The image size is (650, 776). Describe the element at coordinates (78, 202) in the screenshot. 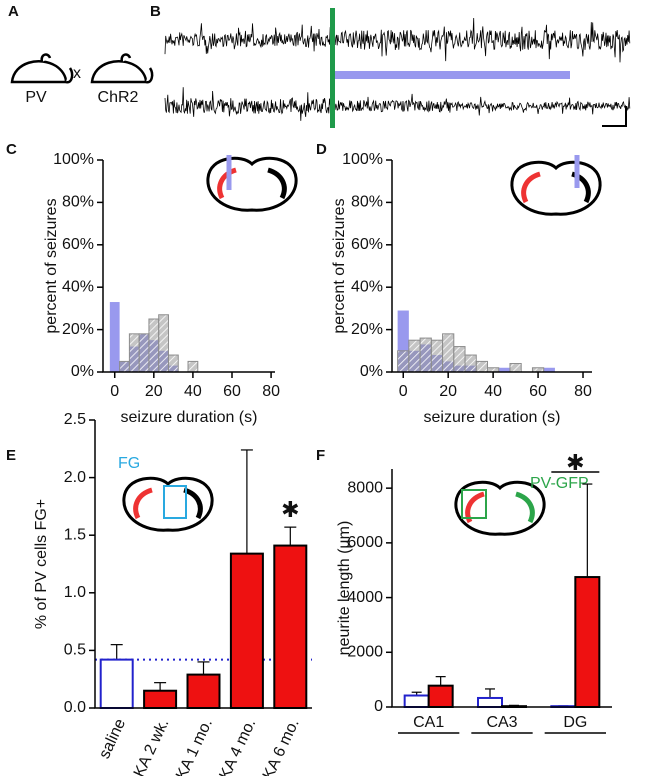

I see `y-tick-label: 80%` at that location.